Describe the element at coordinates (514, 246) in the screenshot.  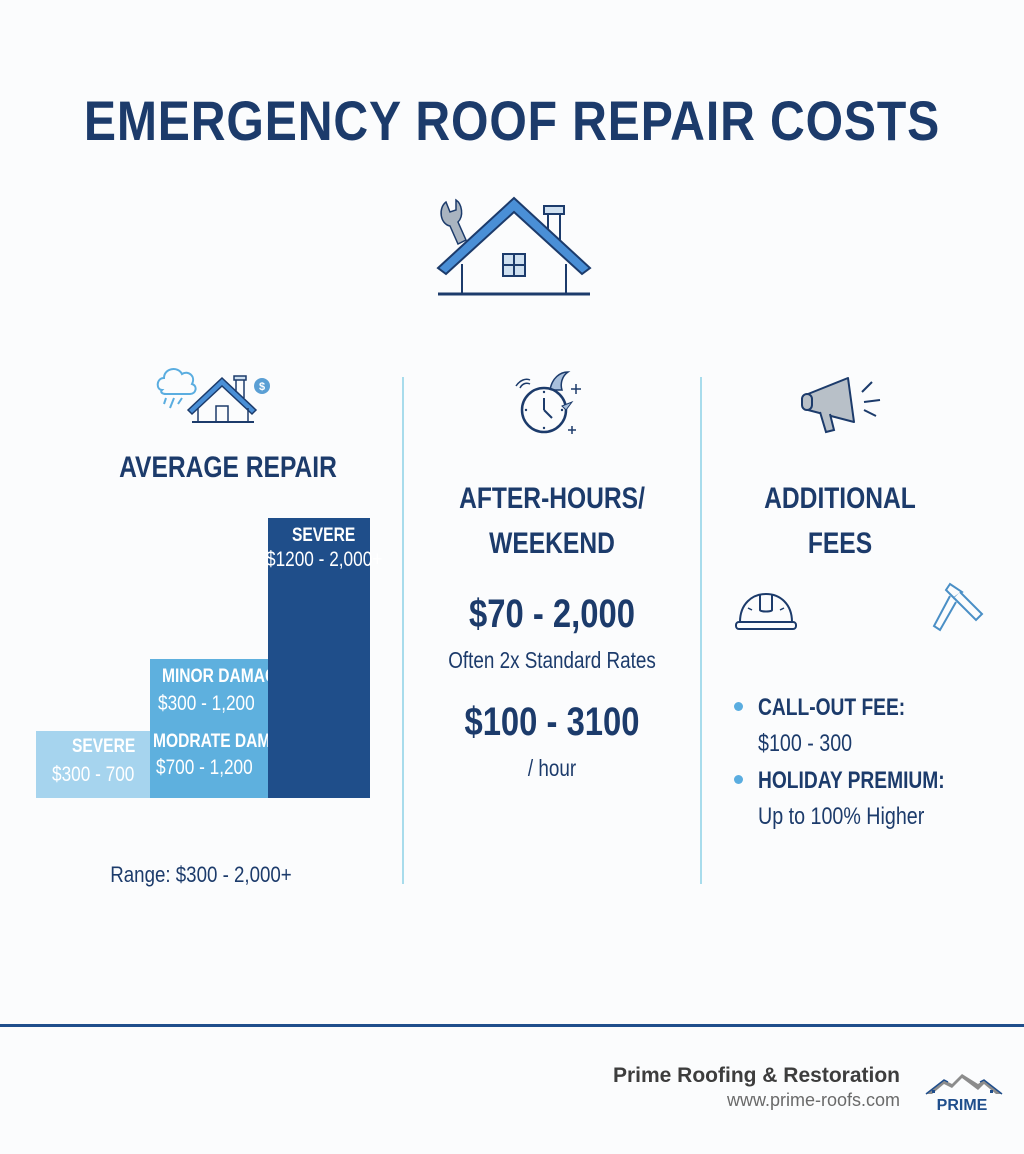
I see `house-wrench-icon` at that location.